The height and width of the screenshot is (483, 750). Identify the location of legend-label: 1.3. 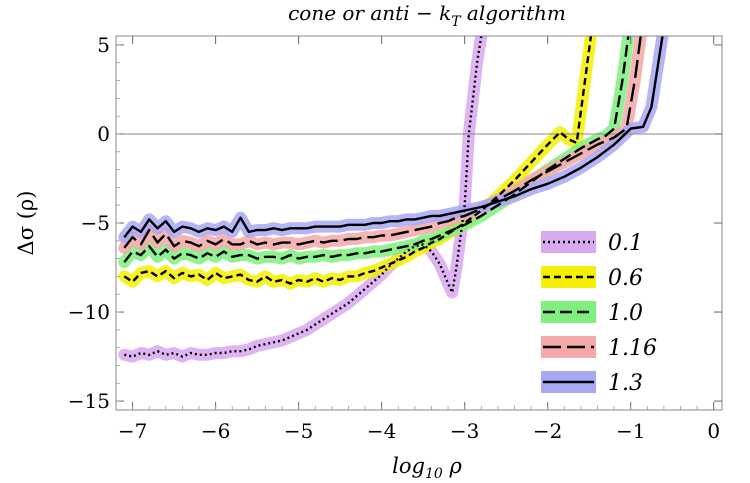
(625, 383).